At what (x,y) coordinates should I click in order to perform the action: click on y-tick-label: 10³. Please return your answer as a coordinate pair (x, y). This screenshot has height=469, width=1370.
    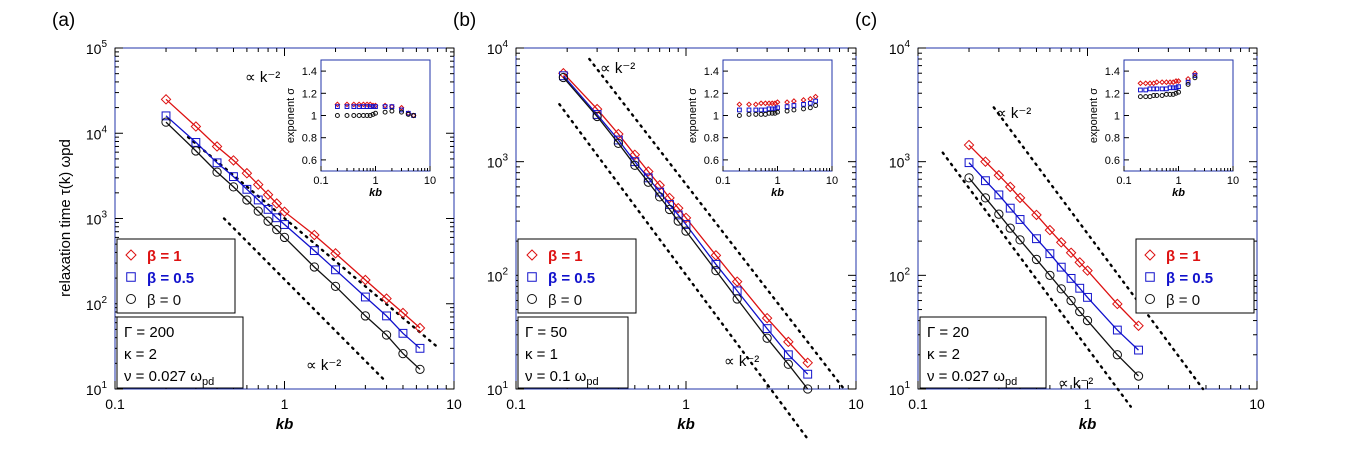
    Looking at the image, I should click on (900, 162).